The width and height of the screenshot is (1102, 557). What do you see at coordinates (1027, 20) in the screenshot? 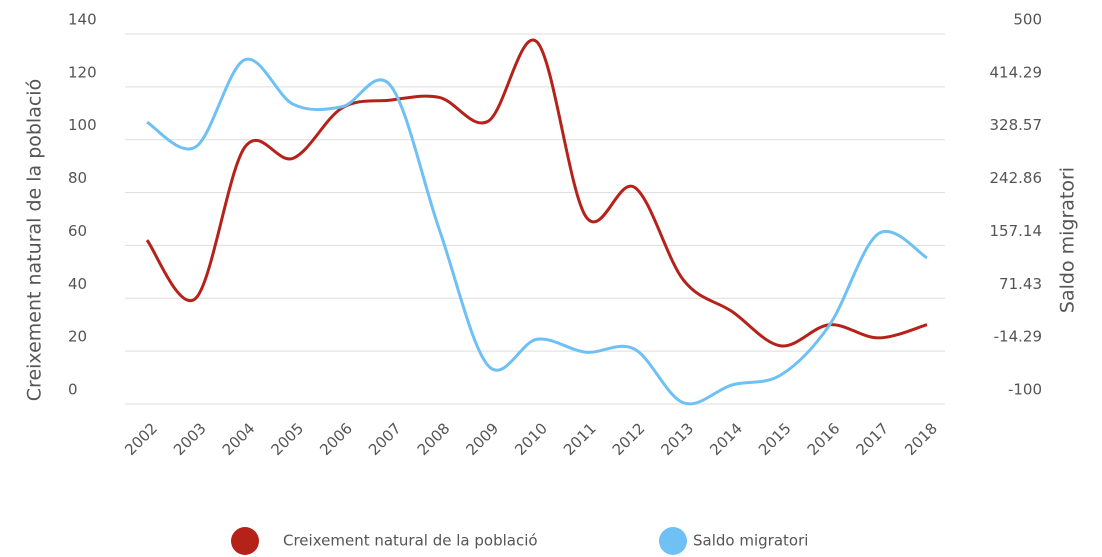
I see `y2-tick-label: 500` at bounding box center [1027, 20].